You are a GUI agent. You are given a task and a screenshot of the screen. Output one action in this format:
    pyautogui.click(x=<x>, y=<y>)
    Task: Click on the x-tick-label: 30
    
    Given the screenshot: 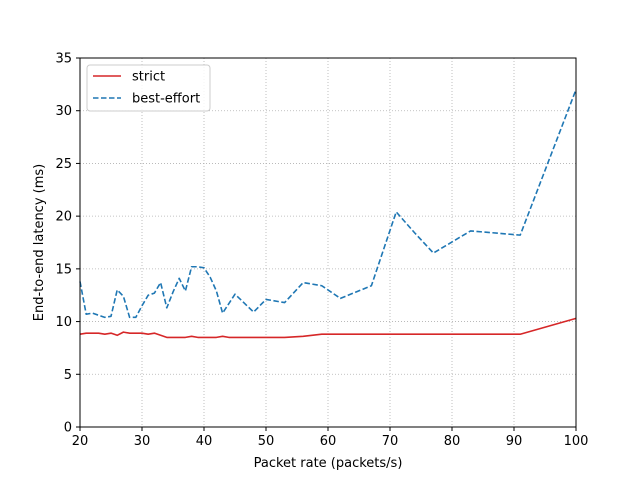 What is the action you would take?
    pyautogui.click(x=142, y=441)
    